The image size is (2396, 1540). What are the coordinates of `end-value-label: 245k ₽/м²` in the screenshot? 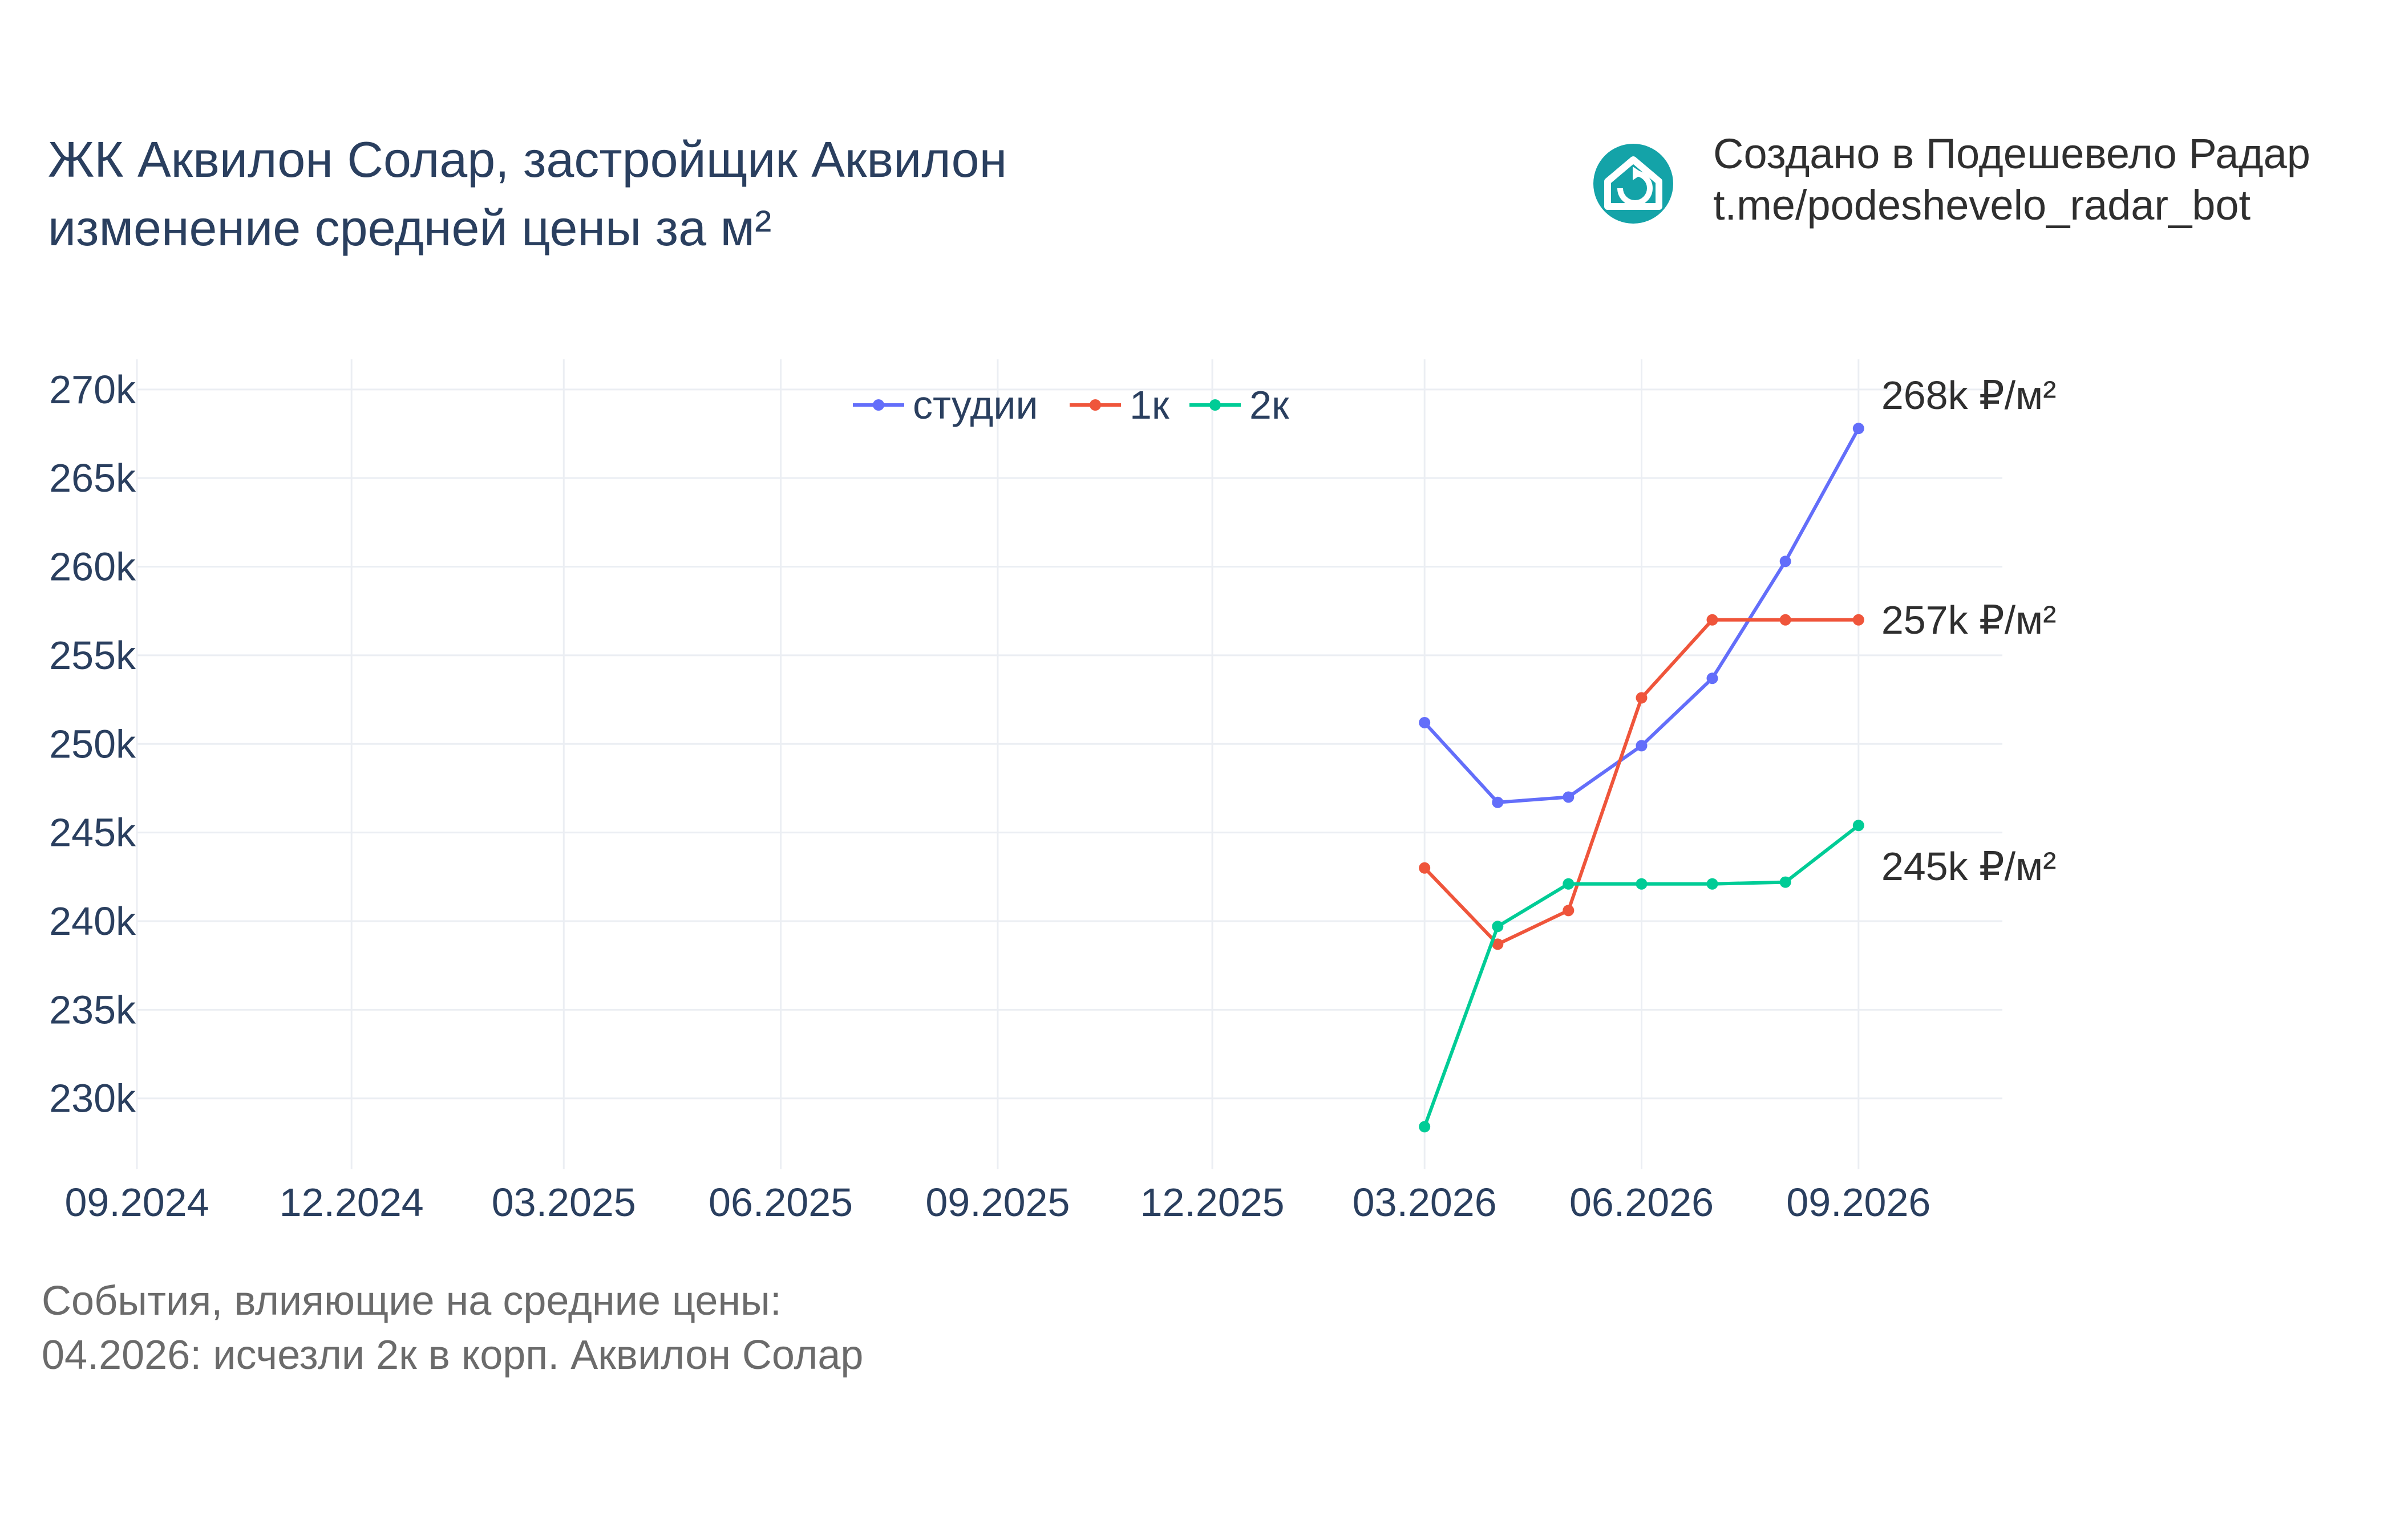 It's located at (1969, 866).